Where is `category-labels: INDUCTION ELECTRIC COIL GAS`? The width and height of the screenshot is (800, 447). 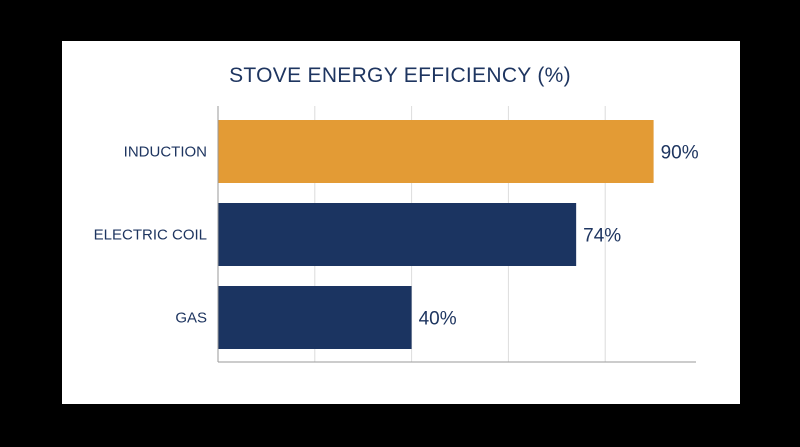
category-labels: INDUCTION ELECTRIC COIL GAS is located at coordinates (150, 235).